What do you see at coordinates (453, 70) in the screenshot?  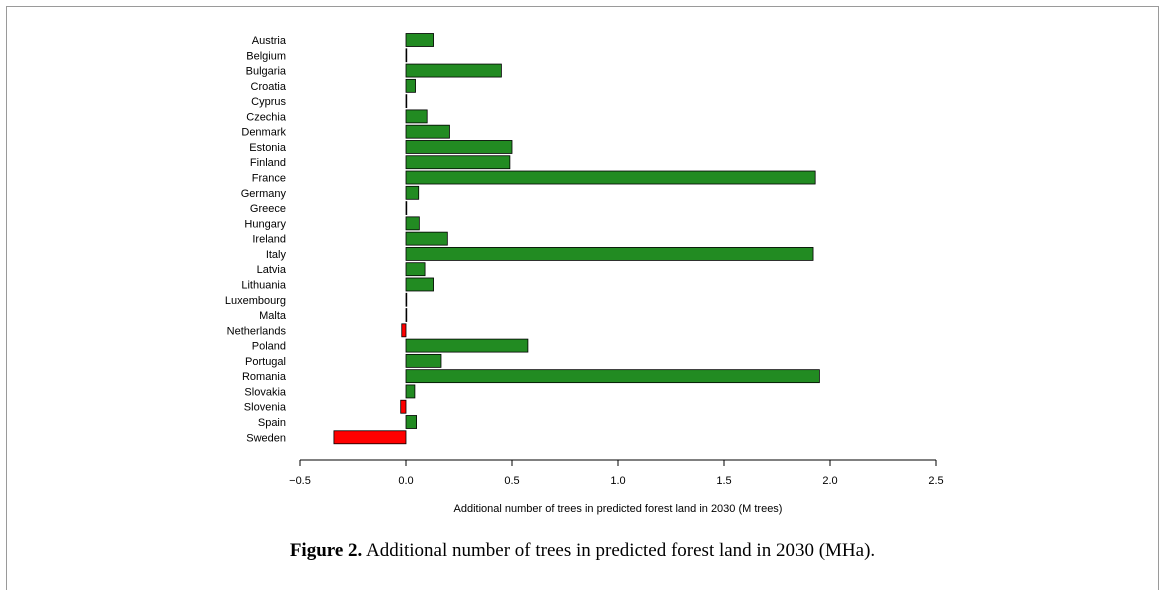 I see `bar-bulgaria` at bounding box center [453, 70].